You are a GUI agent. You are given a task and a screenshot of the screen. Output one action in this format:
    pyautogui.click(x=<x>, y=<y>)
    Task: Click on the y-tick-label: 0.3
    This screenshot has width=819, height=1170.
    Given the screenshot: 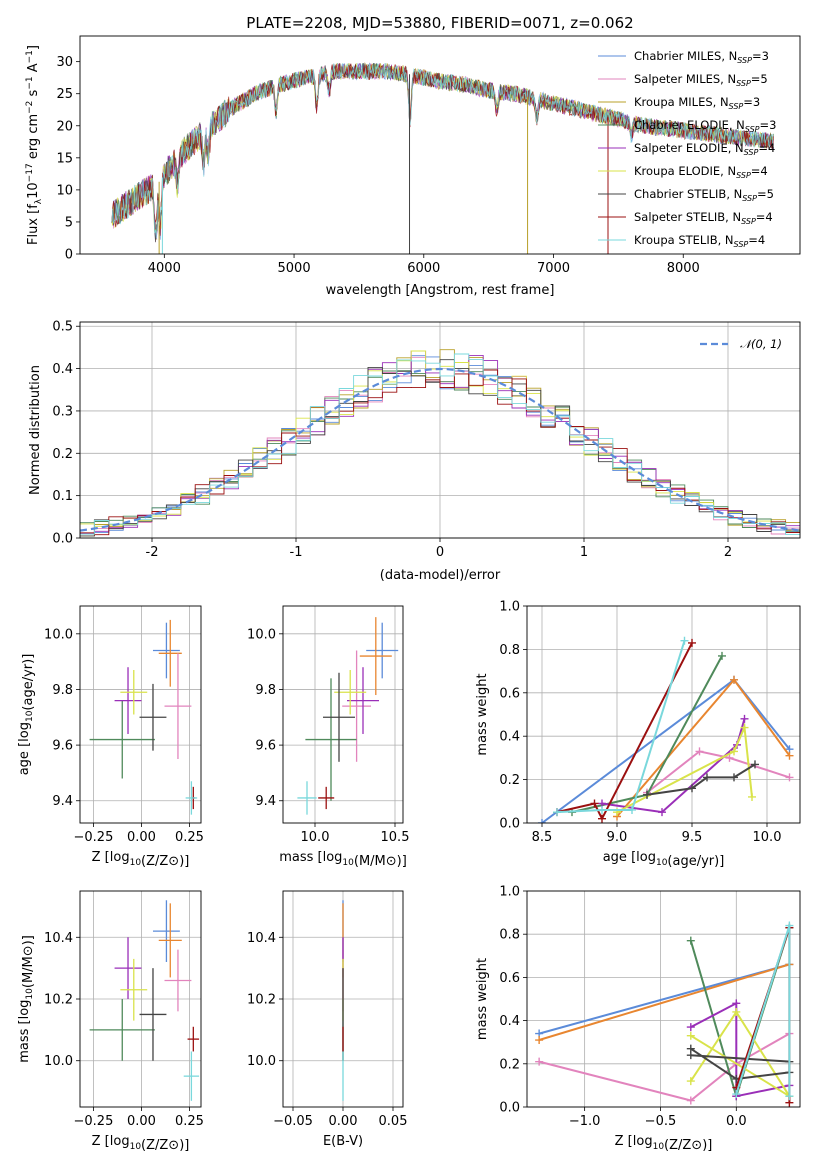 What is the action you would take?
    pyautogui.click(x=62, y=411)
    